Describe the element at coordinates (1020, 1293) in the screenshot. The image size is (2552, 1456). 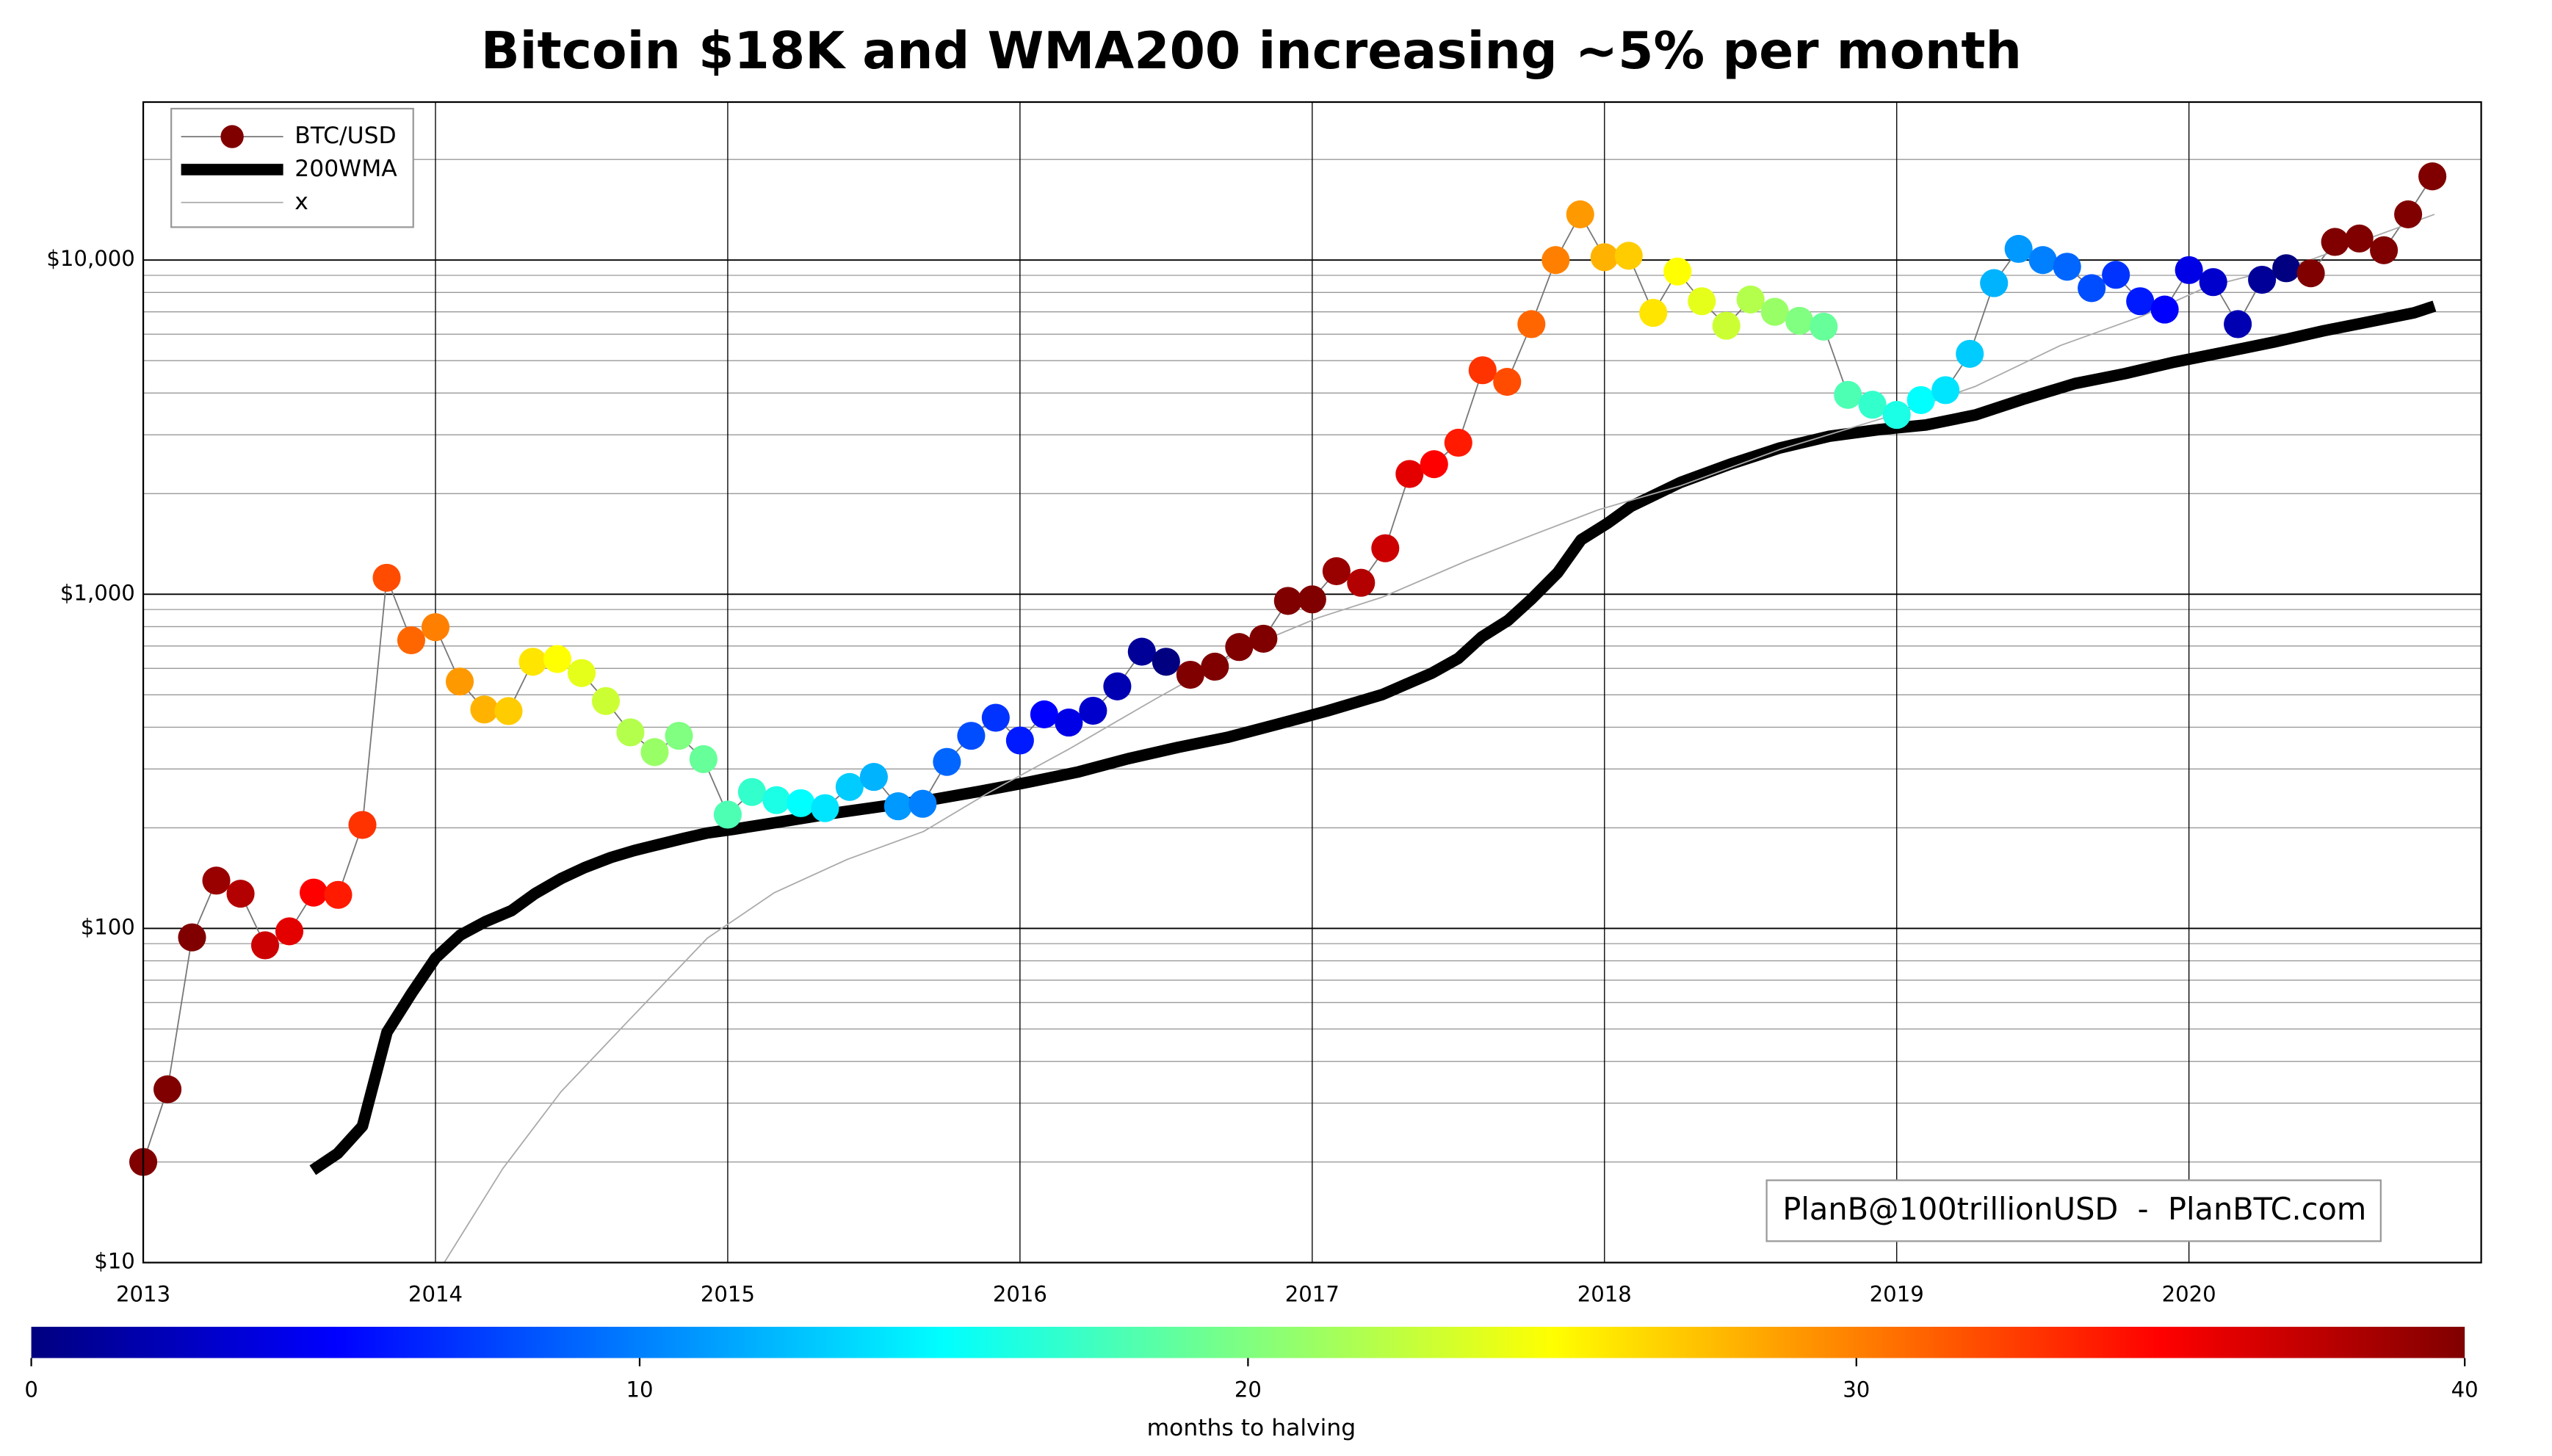
I see `x-tick-label: 2016` at that location.